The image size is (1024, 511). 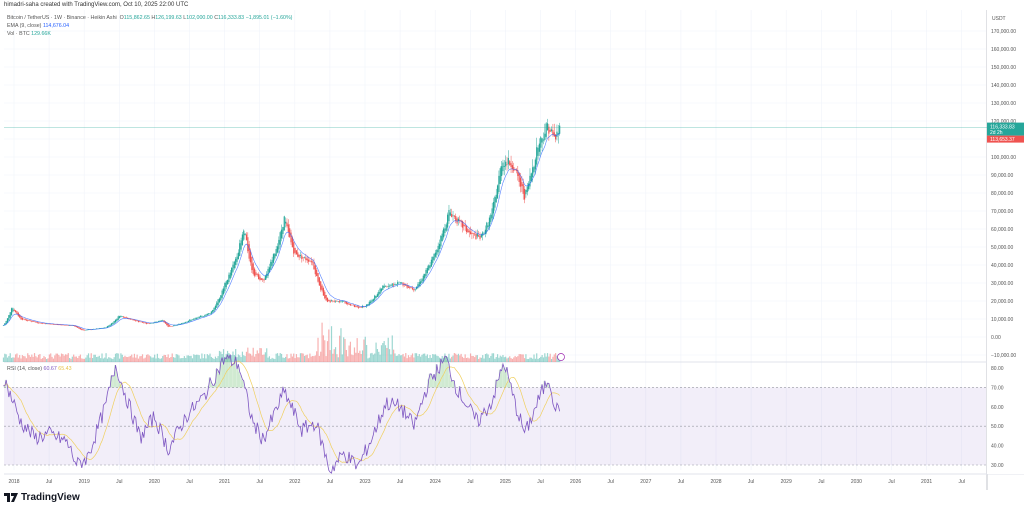 What do you see at coordinates (42, 497) in the screenshot?
I see `tradingview-logo: TradingView` at bounding box center [42, 497].